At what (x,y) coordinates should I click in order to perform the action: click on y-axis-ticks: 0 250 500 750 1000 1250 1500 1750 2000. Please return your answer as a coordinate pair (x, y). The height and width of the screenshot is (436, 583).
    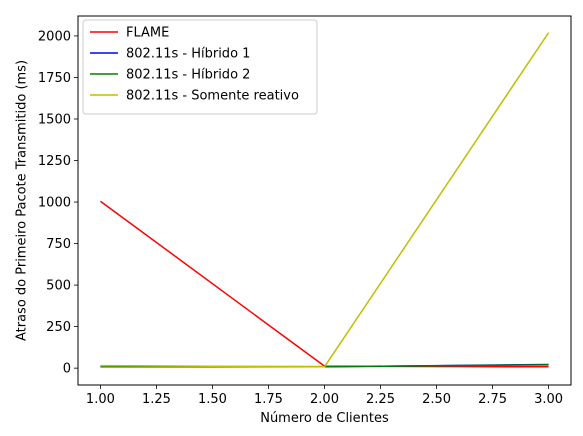
    Looking at the image, I should click on (58, 203).